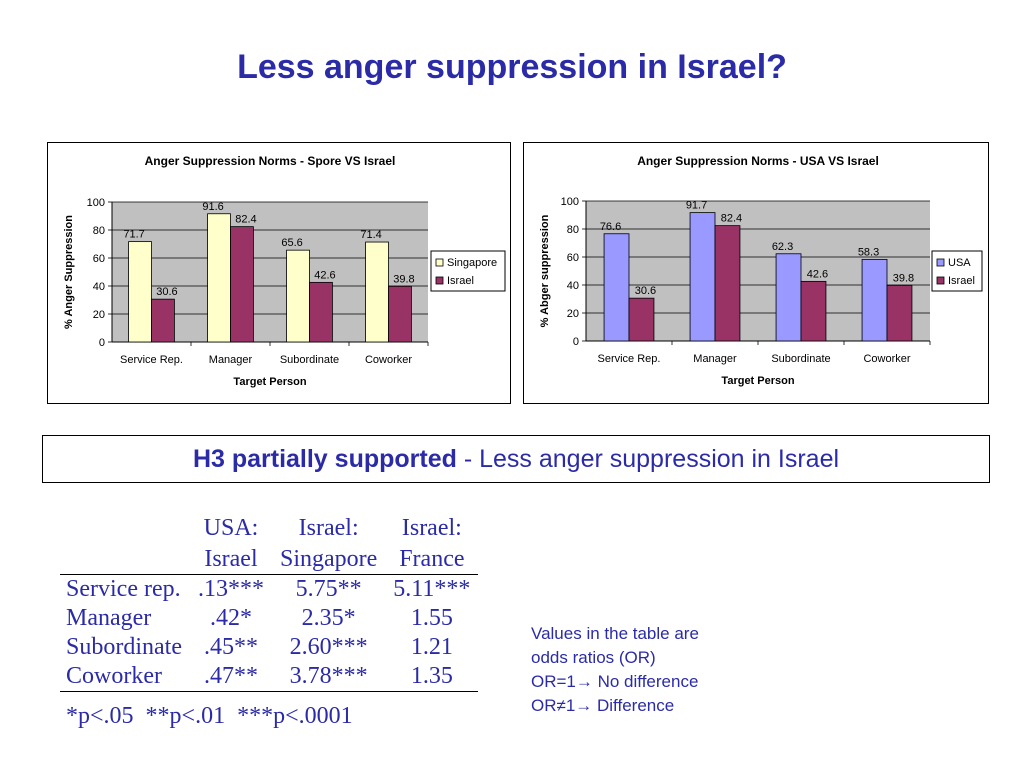  Describe the element at coordinates (610, 227) in the screenshot. I see `data-label: 76.6` at that location.